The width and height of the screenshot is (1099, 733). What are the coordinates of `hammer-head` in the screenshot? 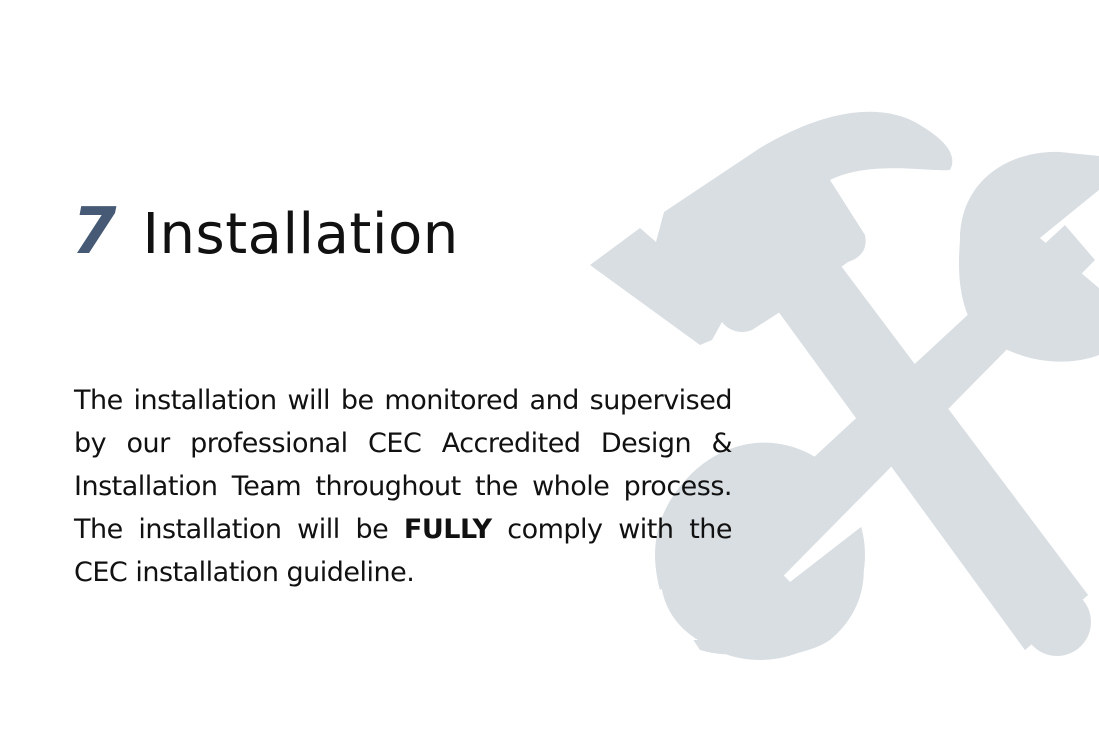 It's located at (771, 228).